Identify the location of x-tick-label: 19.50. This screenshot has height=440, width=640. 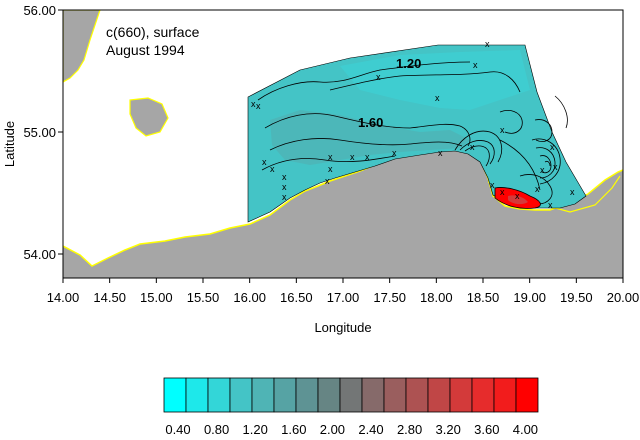
(576, 297).